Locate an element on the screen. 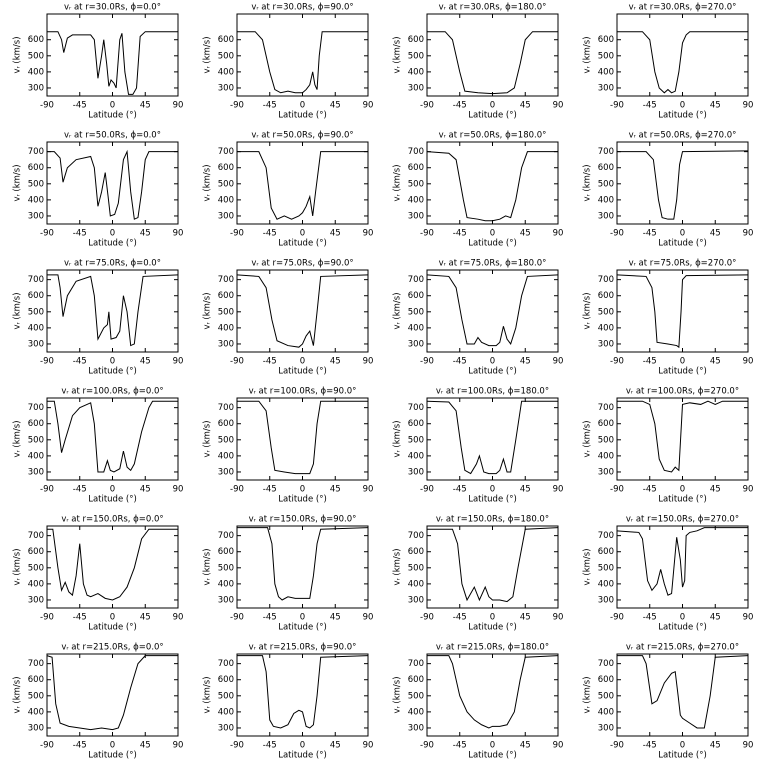 The height and width of the screenshot is (768, 768). panel-title: vᵣ at r=50.0Rs, ϕ=90.0° is located at coordinates (302, 136).